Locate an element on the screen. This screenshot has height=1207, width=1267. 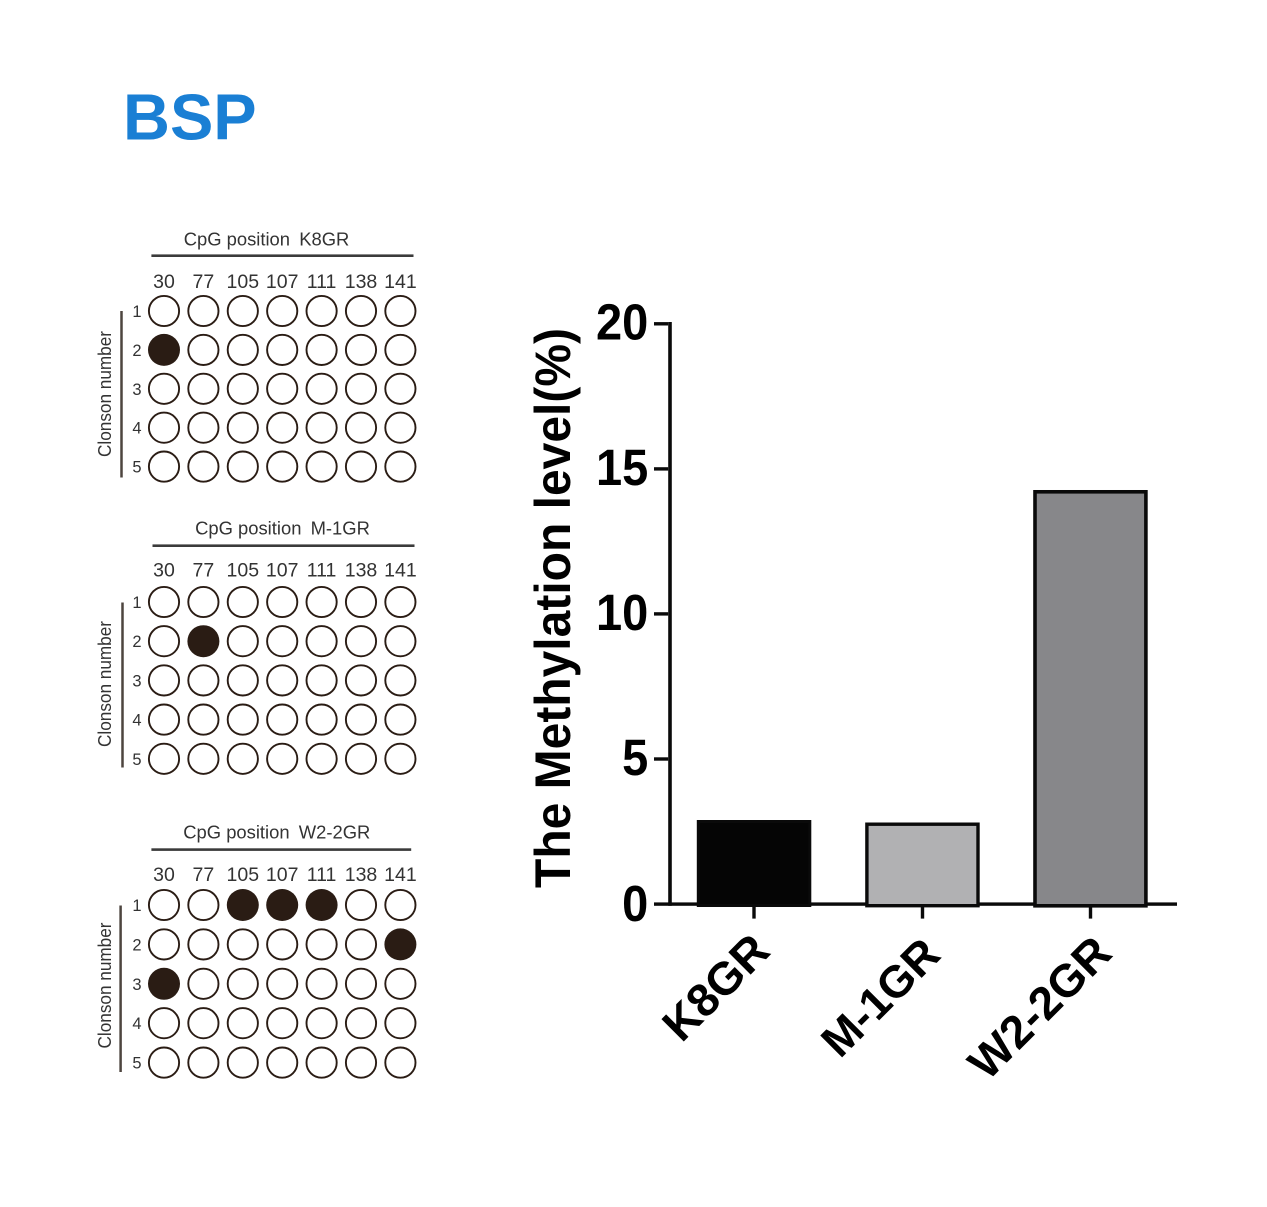
svg-text: CpG position K8GR is located at coordinates (267, 239).